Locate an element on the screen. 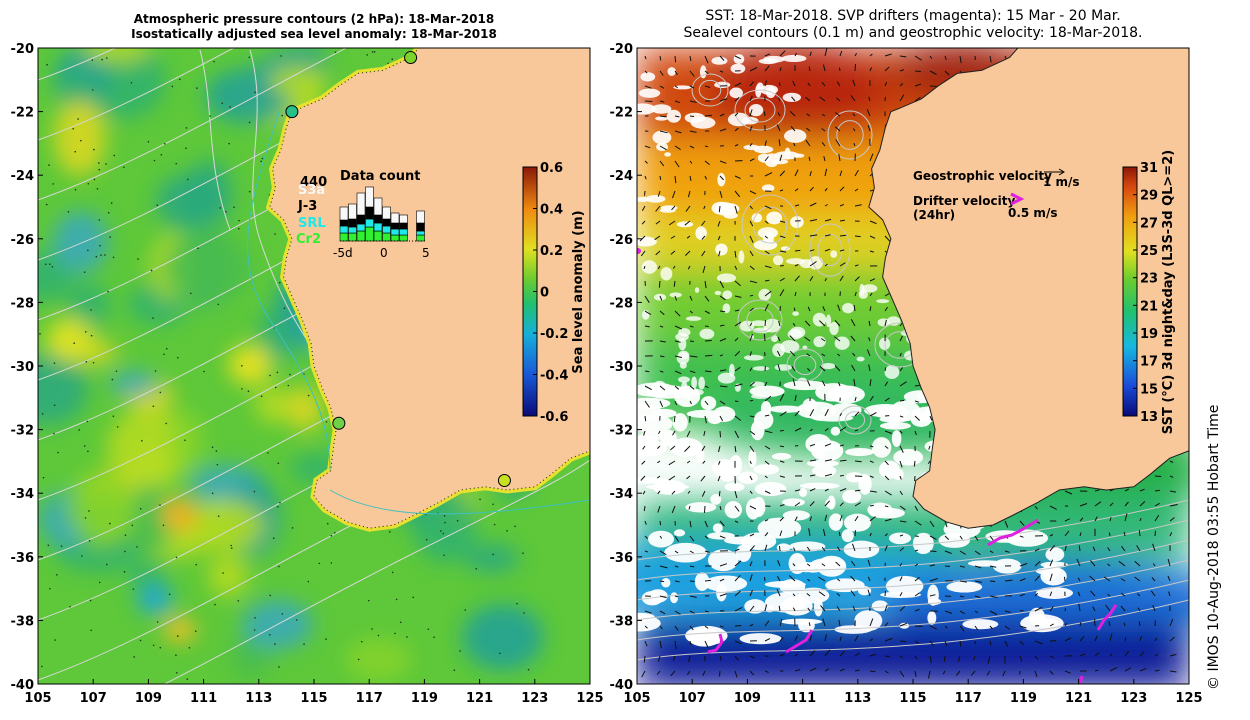  colorbar-tick-label: 19 is located at coordinates (1149, 334).